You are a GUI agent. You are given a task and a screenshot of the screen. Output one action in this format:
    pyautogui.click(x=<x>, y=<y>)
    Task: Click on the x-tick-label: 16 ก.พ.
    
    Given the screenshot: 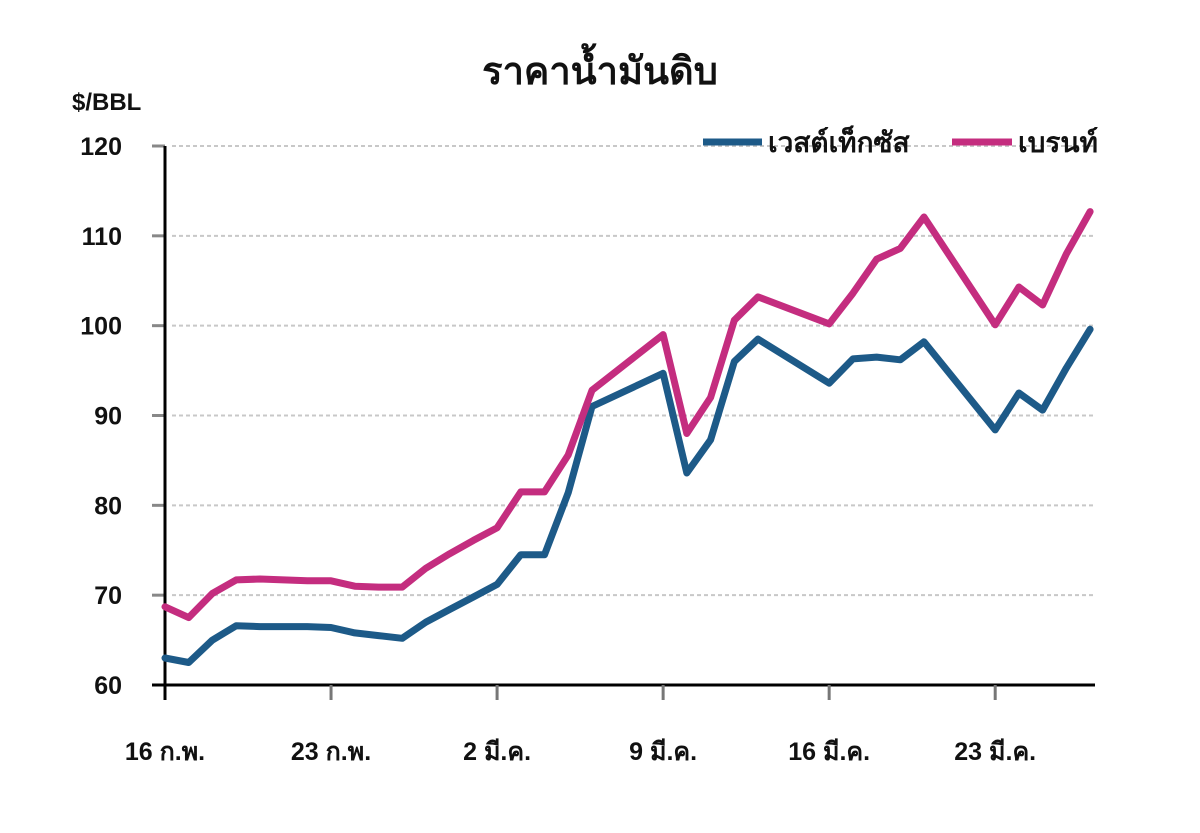 What is the action you would take?
    pyautogui.click(x=165, y=752)
    